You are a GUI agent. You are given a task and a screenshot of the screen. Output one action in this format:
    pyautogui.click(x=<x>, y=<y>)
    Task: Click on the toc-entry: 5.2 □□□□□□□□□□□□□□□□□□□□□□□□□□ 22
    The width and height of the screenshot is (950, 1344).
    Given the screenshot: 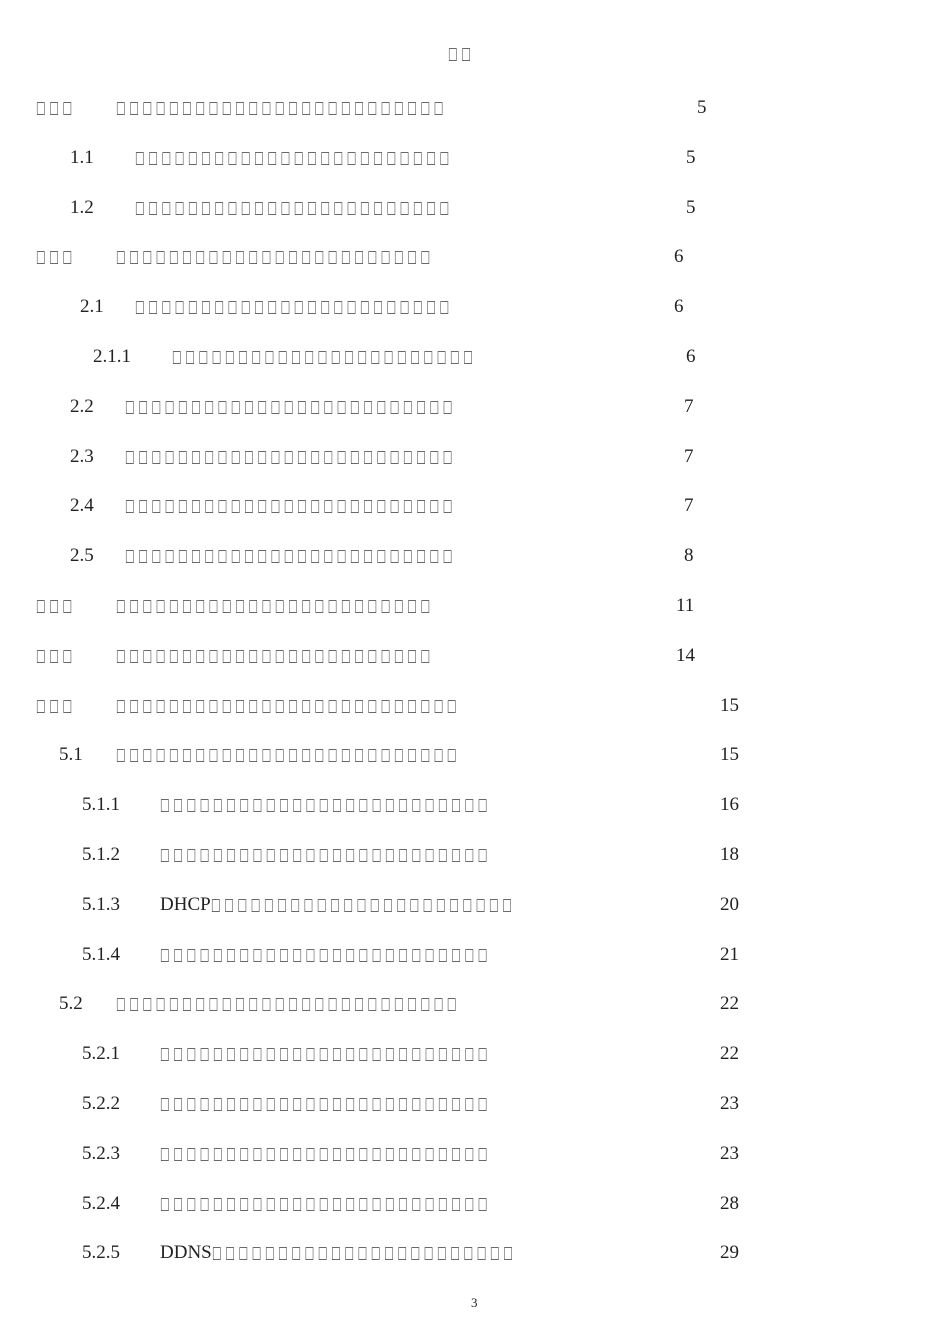 What is the action you would take?
    pyautogui.click(x=475, y=1004)
    